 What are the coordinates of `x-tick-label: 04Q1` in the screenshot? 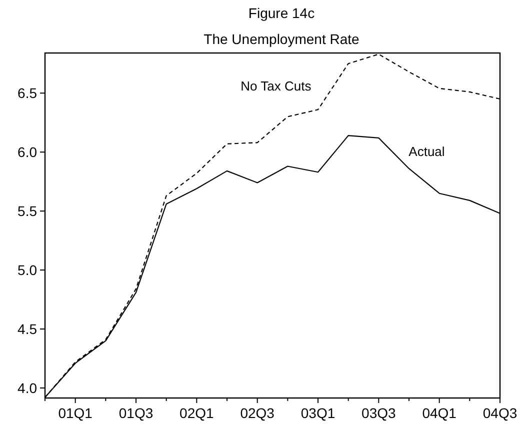 It's located at (439, 413).